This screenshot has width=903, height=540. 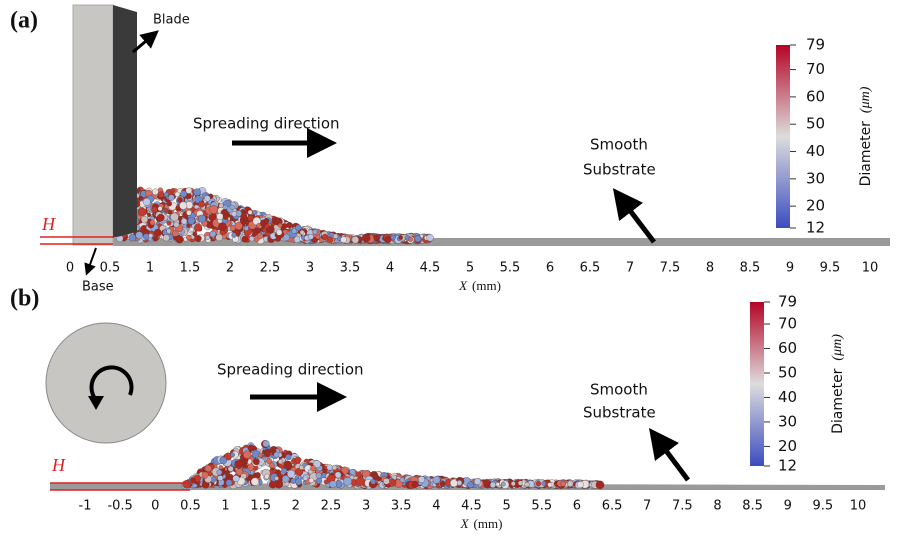 I want to click on colorbar-tick-label: 50, so click(x=787, y=372).